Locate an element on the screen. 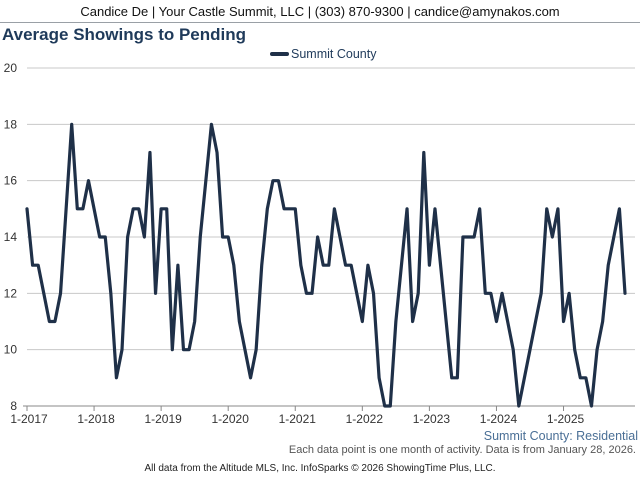 This screenshot has width=640, height=480. y-tick-label: 18 is located at coordinates (11, 124).